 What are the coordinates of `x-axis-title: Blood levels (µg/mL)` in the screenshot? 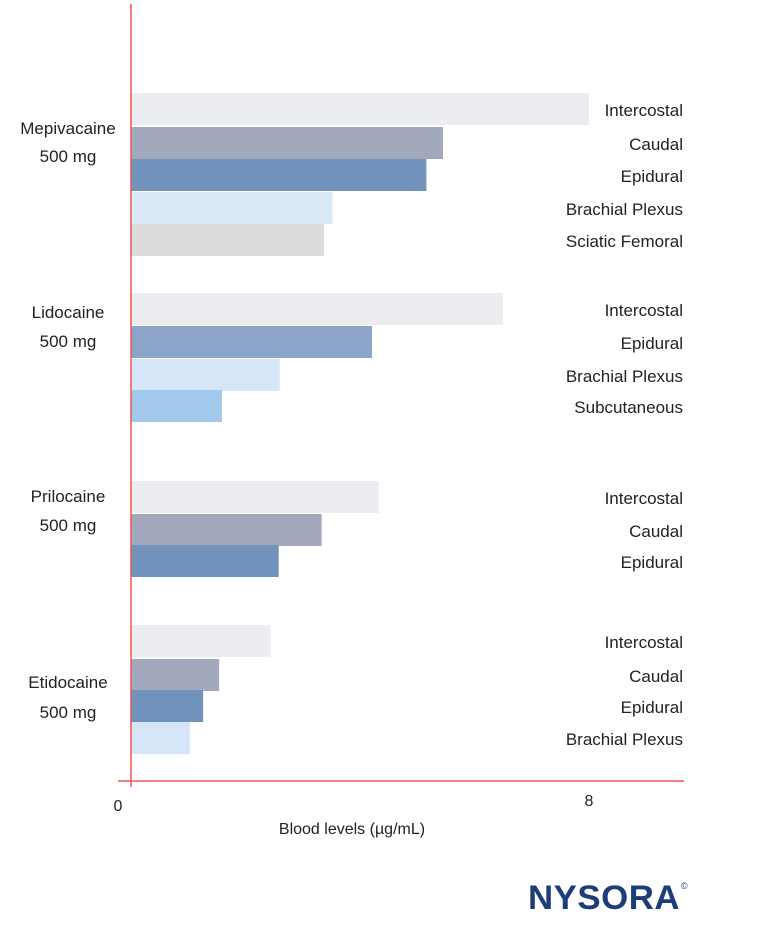 It's located at (352, 829).